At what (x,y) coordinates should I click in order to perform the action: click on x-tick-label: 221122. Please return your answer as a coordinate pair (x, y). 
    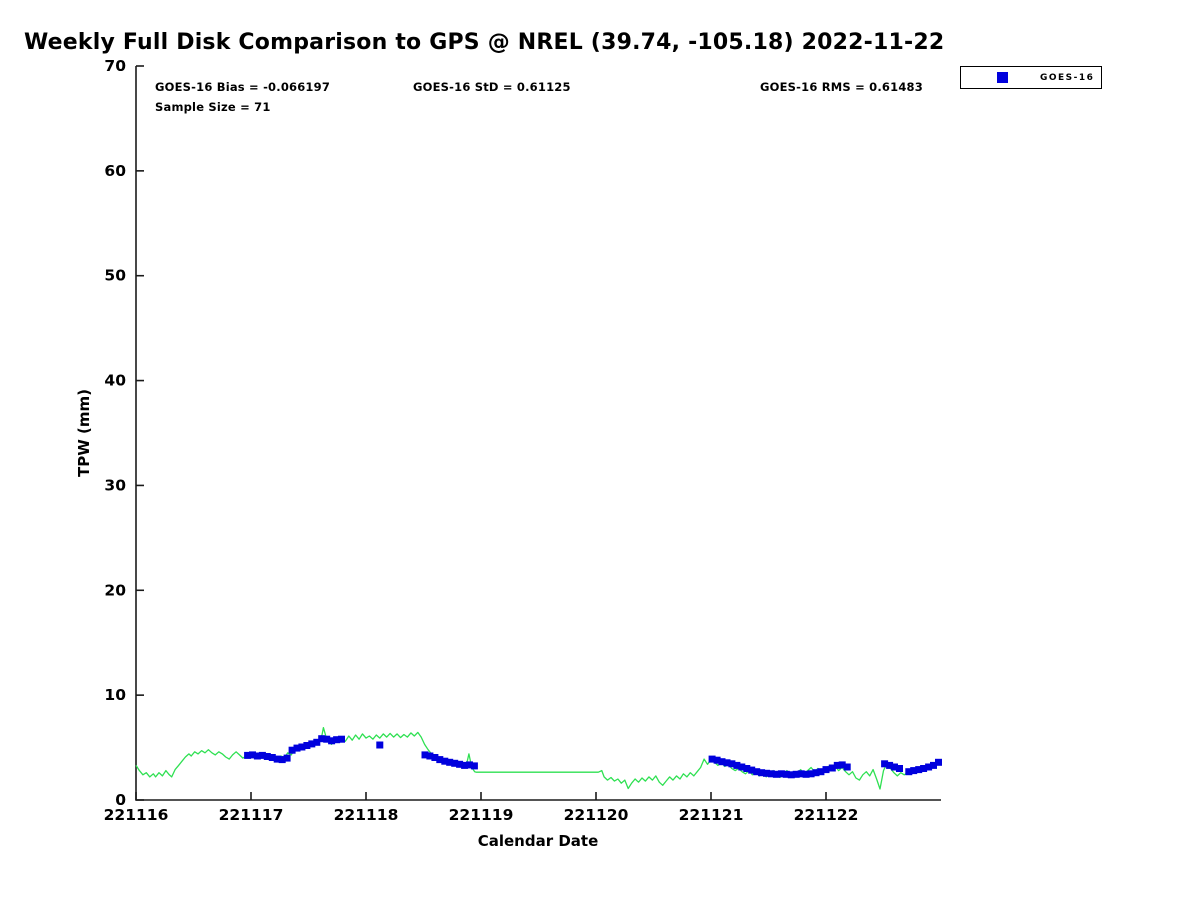
    Looking at the image, I should click on (826, 815).